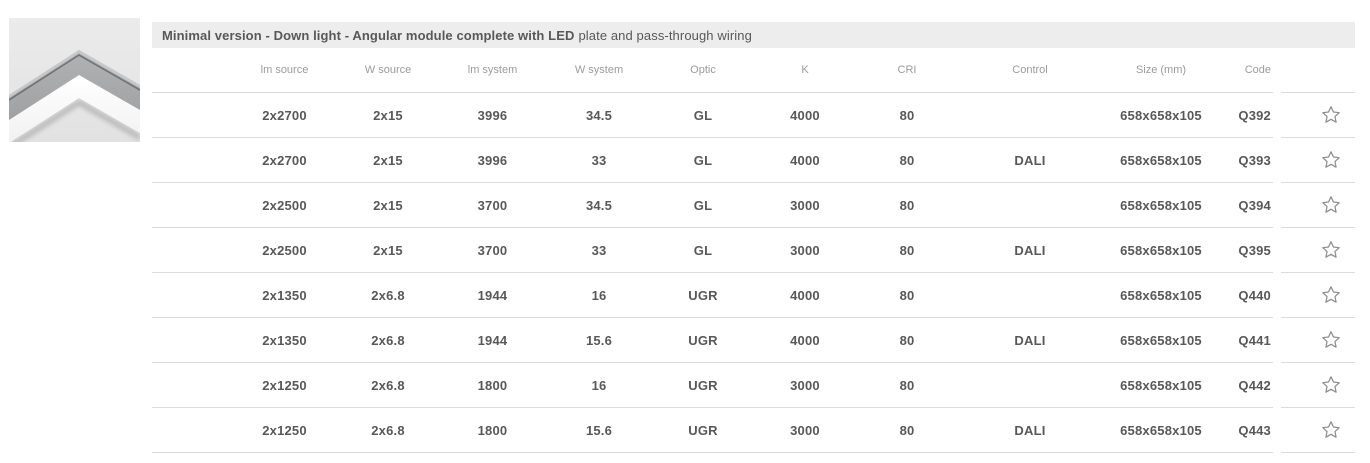  I want to click on cell-lm-system: 1944, so click(492, 340).